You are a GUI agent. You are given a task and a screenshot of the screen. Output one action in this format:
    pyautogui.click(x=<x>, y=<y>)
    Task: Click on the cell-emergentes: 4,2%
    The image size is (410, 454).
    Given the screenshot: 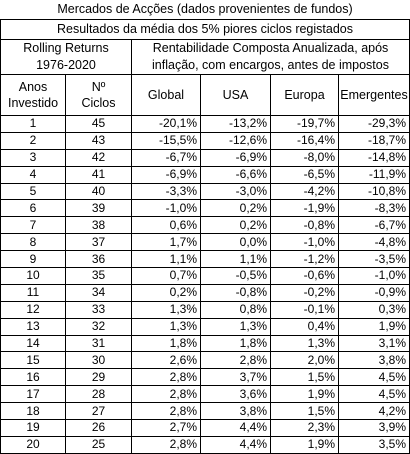 What is the action you would take?
    pyautogui.click(x=374, y=411)
    